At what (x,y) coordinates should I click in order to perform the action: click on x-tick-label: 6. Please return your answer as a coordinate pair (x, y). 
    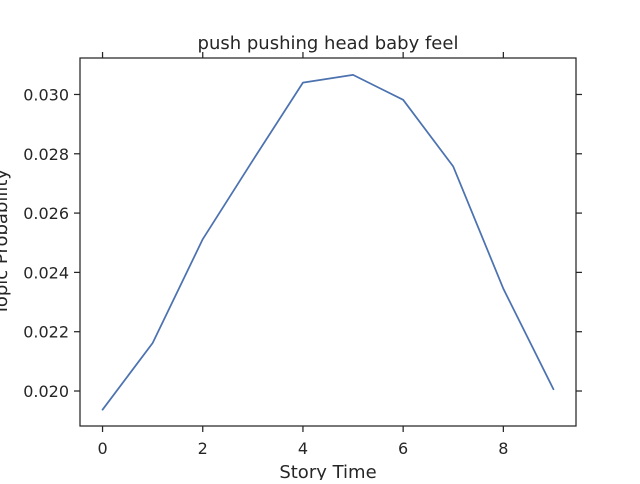
    Looking at the image, I should click on (403, 448).